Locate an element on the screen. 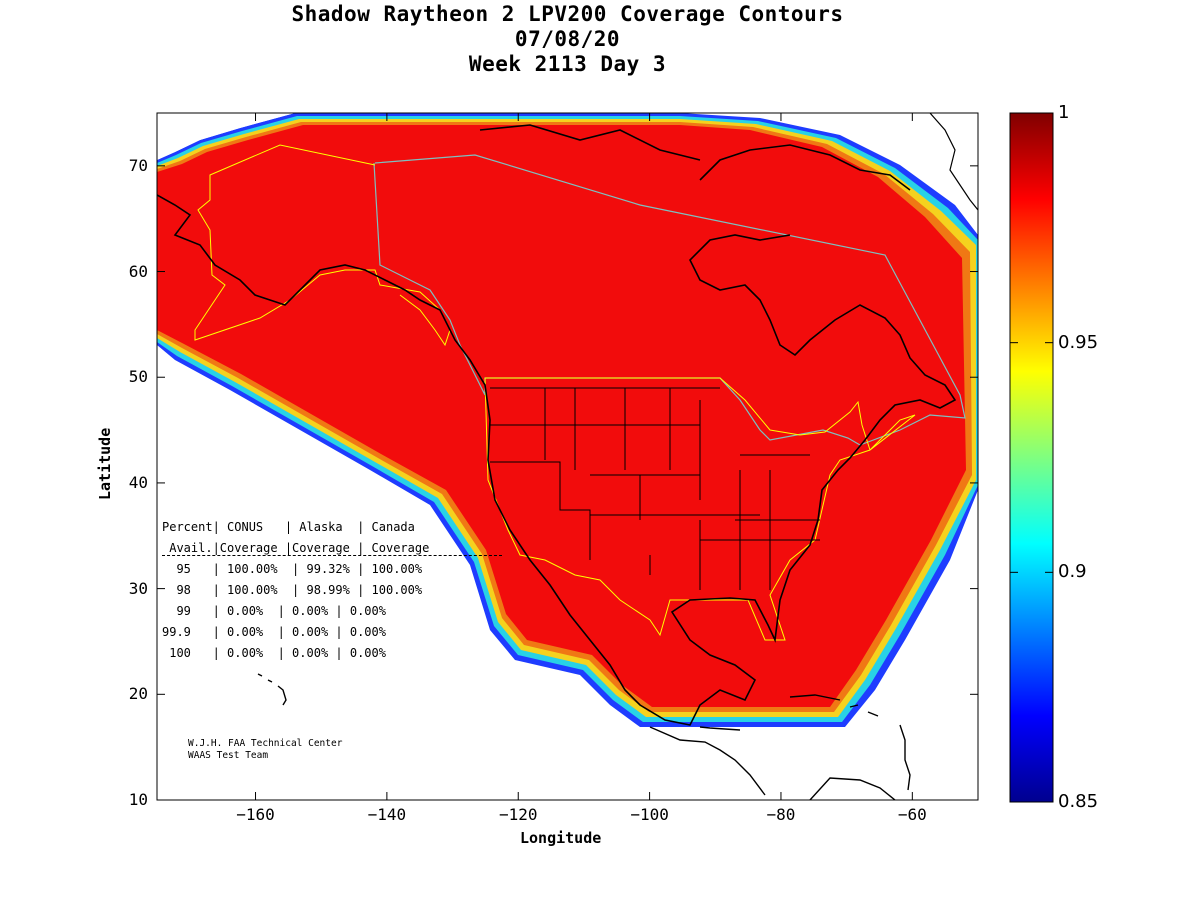 The image size is (1200, 900). greenland-coast is located at coordinates (953, 162).